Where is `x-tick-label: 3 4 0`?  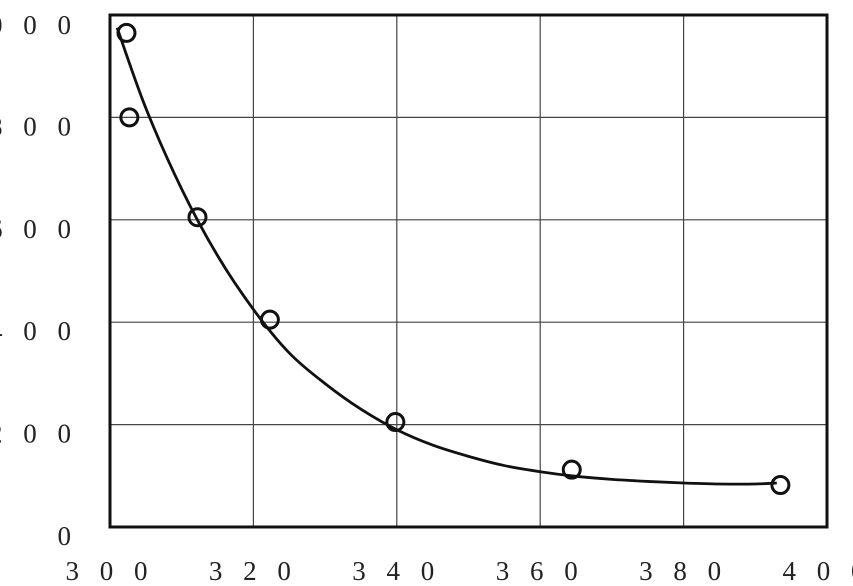 x-tick-label: 3 4 0 is located at coordinates (396, 571).